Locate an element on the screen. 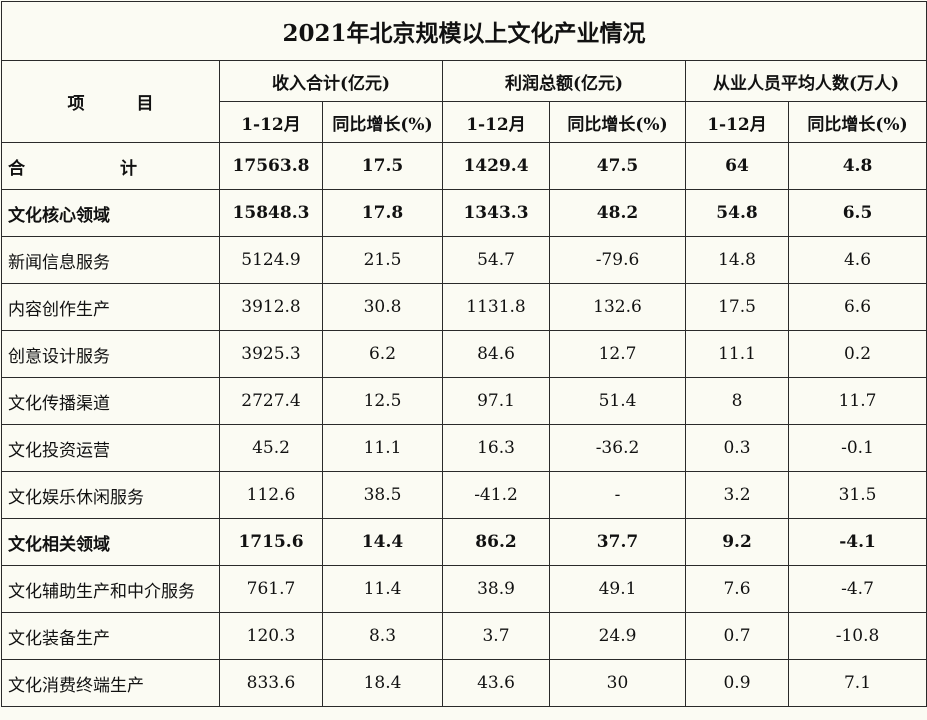 This screenshot has height=720, width=927. table-row: 内容创作生产 3912.8 30.8 1131.8 132.6 17.5 6.6 is located at coordinates (464, 307).